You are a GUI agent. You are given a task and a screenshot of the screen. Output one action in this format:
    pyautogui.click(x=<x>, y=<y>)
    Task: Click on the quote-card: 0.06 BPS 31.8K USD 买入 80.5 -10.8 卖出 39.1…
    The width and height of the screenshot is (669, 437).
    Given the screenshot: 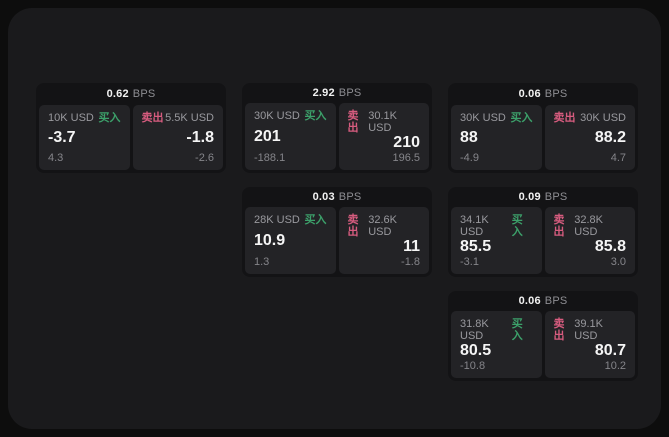 What is the action you would take?
    pyautogui.click(x=543, y=336)
    